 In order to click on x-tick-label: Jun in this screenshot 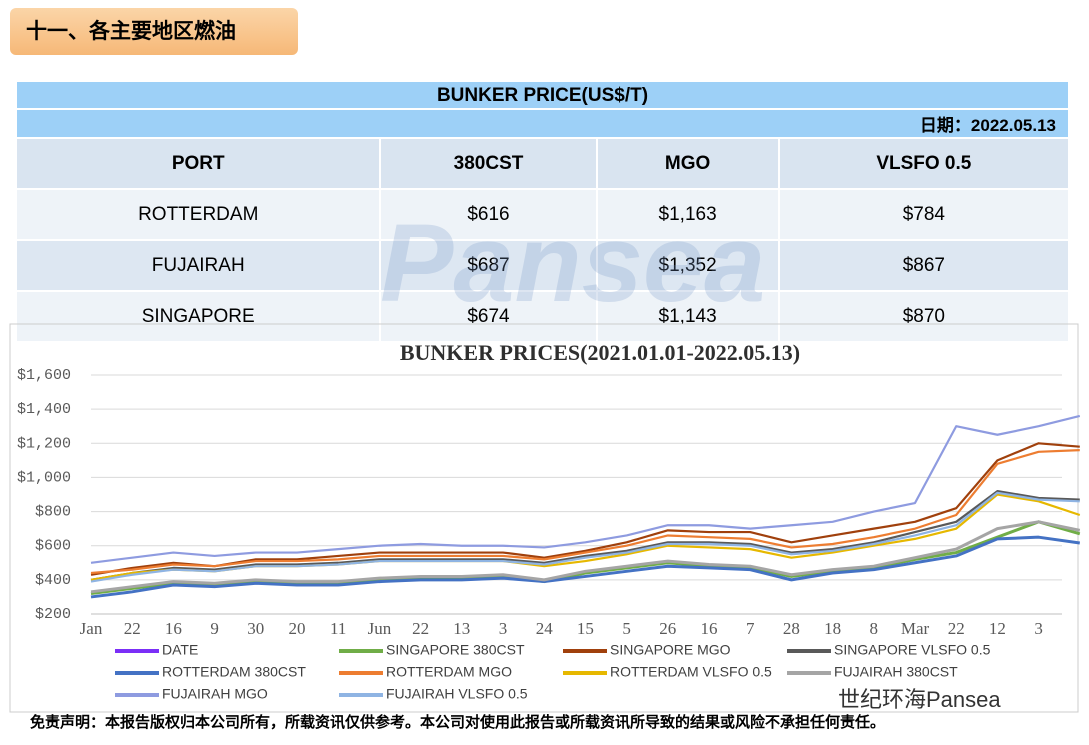, I will do `click(380, 628)`.